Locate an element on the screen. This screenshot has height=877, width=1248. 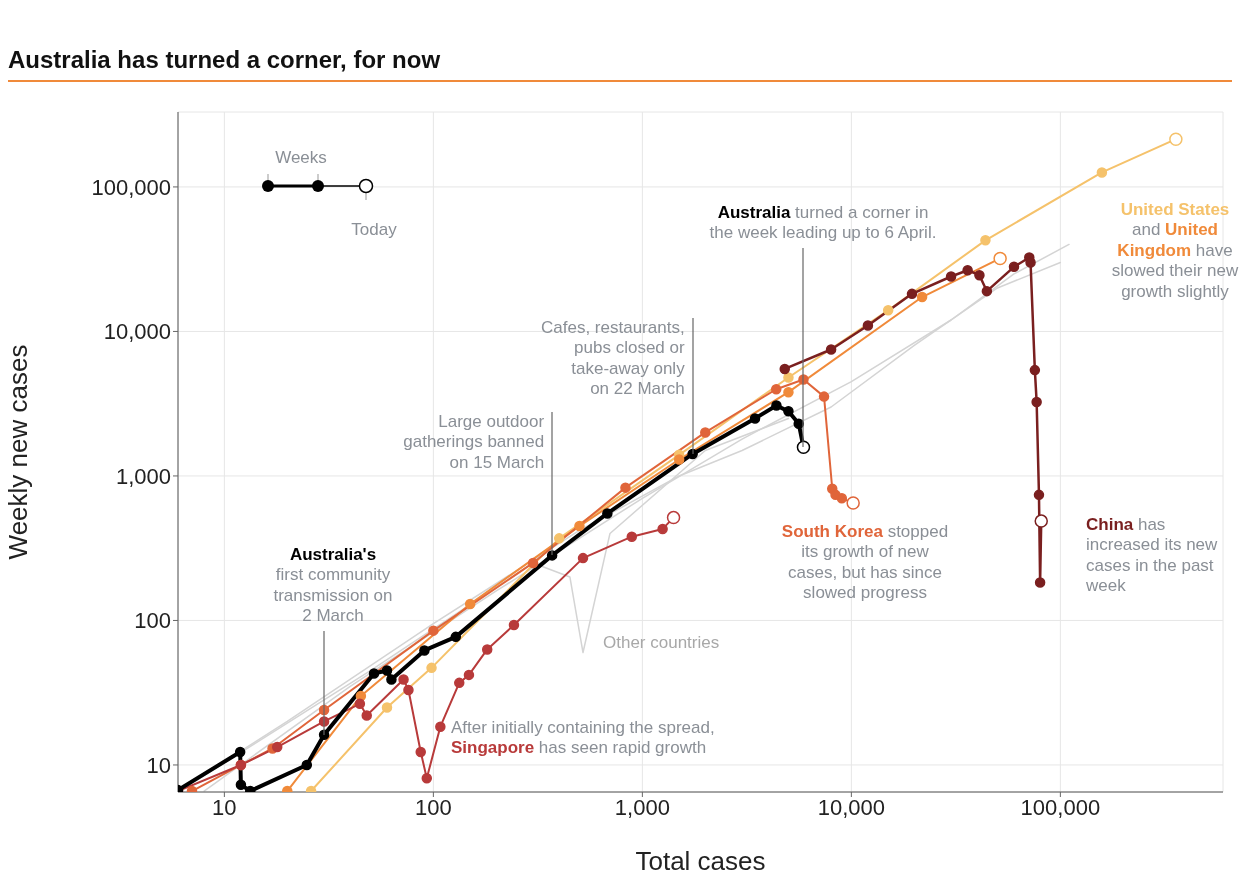
y-tick-label: 100,000 is located at coordinates (131, 187).